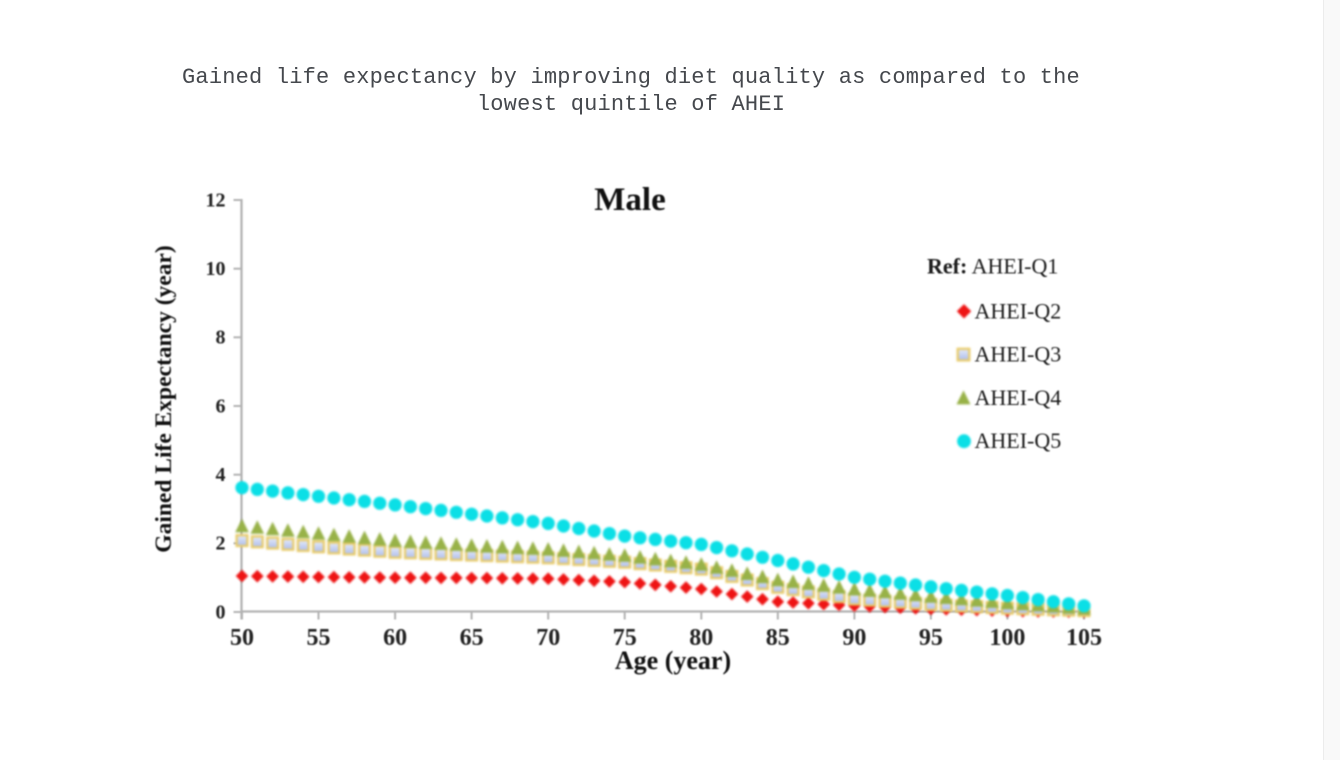 The height and width of the screenshot is (760, 1340). Describe the element at coordinates (221, 406) in the screenshot. I see `svg-text: 6` at that location.